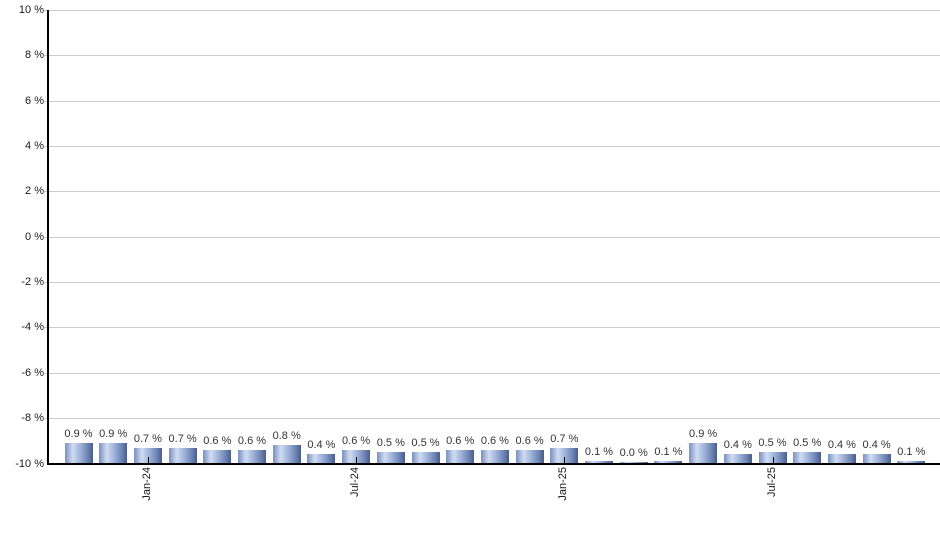  I want to click on x-axis-tick-label: Jul-24, so click(355, 482).